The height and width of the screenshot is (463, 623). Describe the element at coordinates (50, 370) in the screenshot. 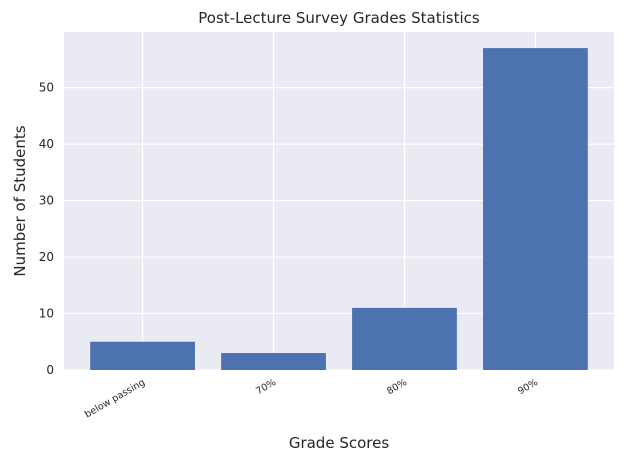

I see `y-tick-label: 0` at that location.